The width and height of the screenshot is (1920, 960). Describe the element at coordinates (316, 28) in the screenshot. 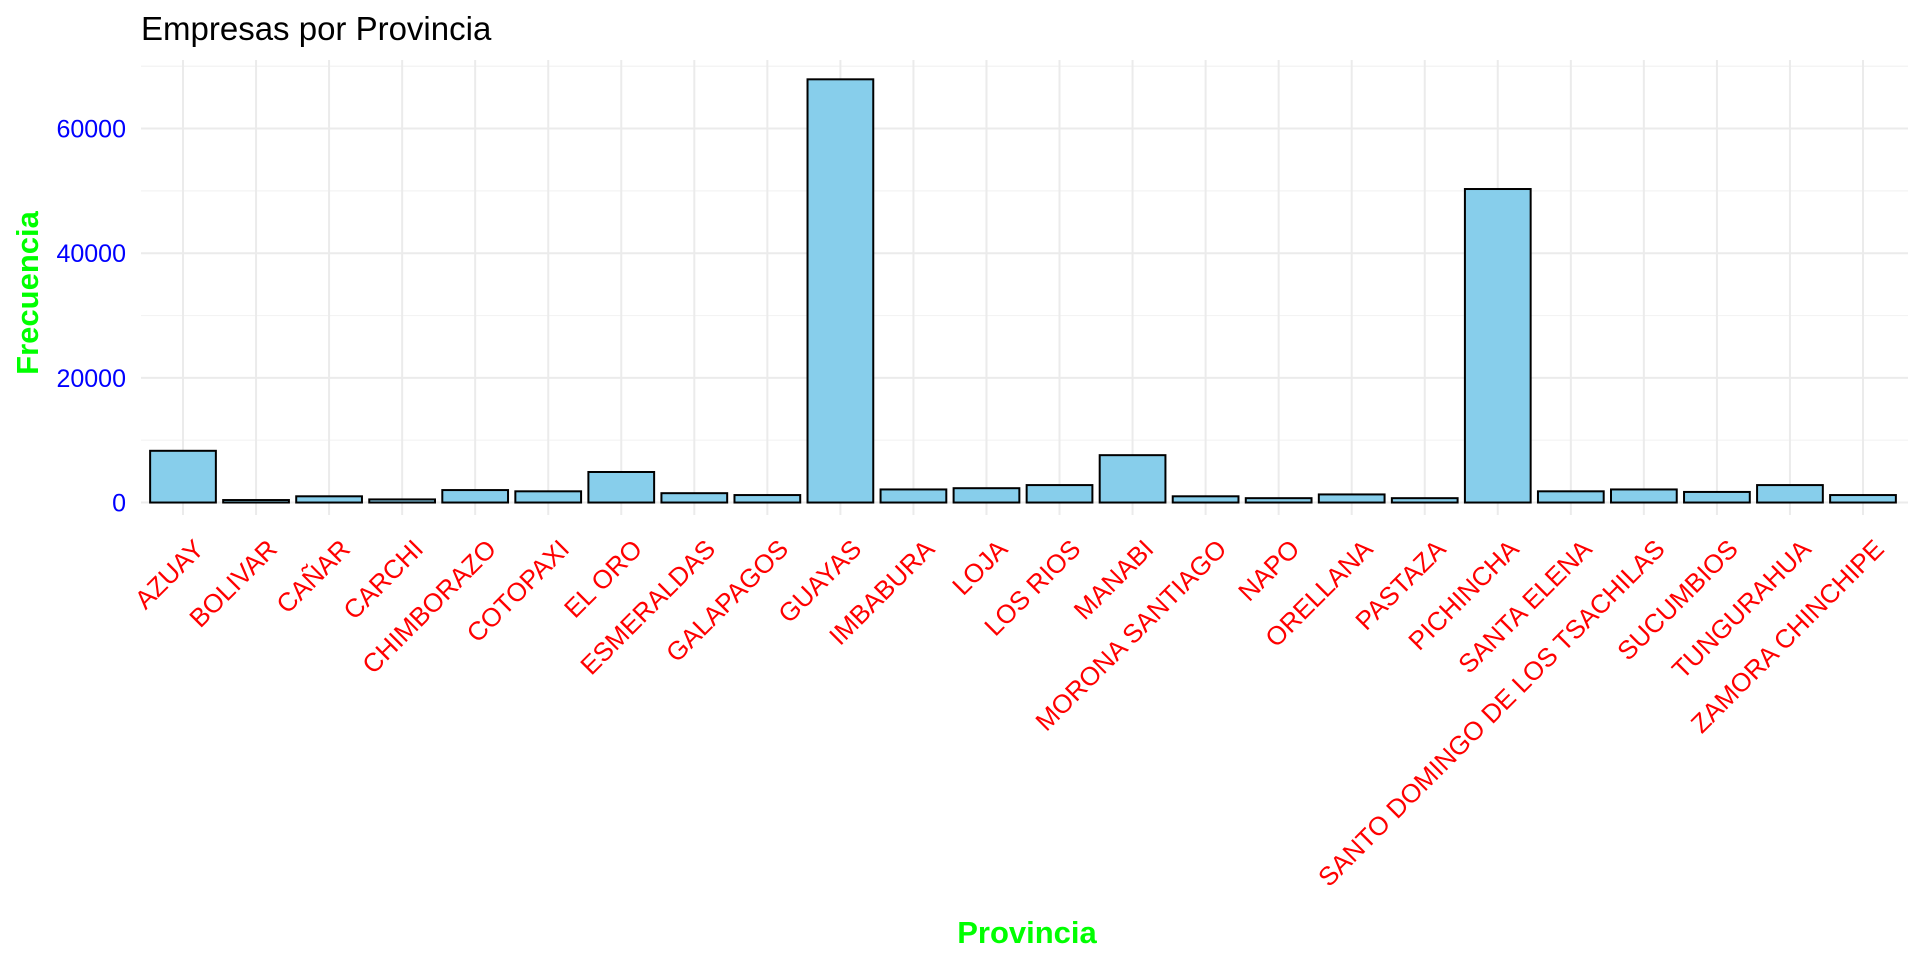

I see `chart-title: Empresas por Provincia` at that location.